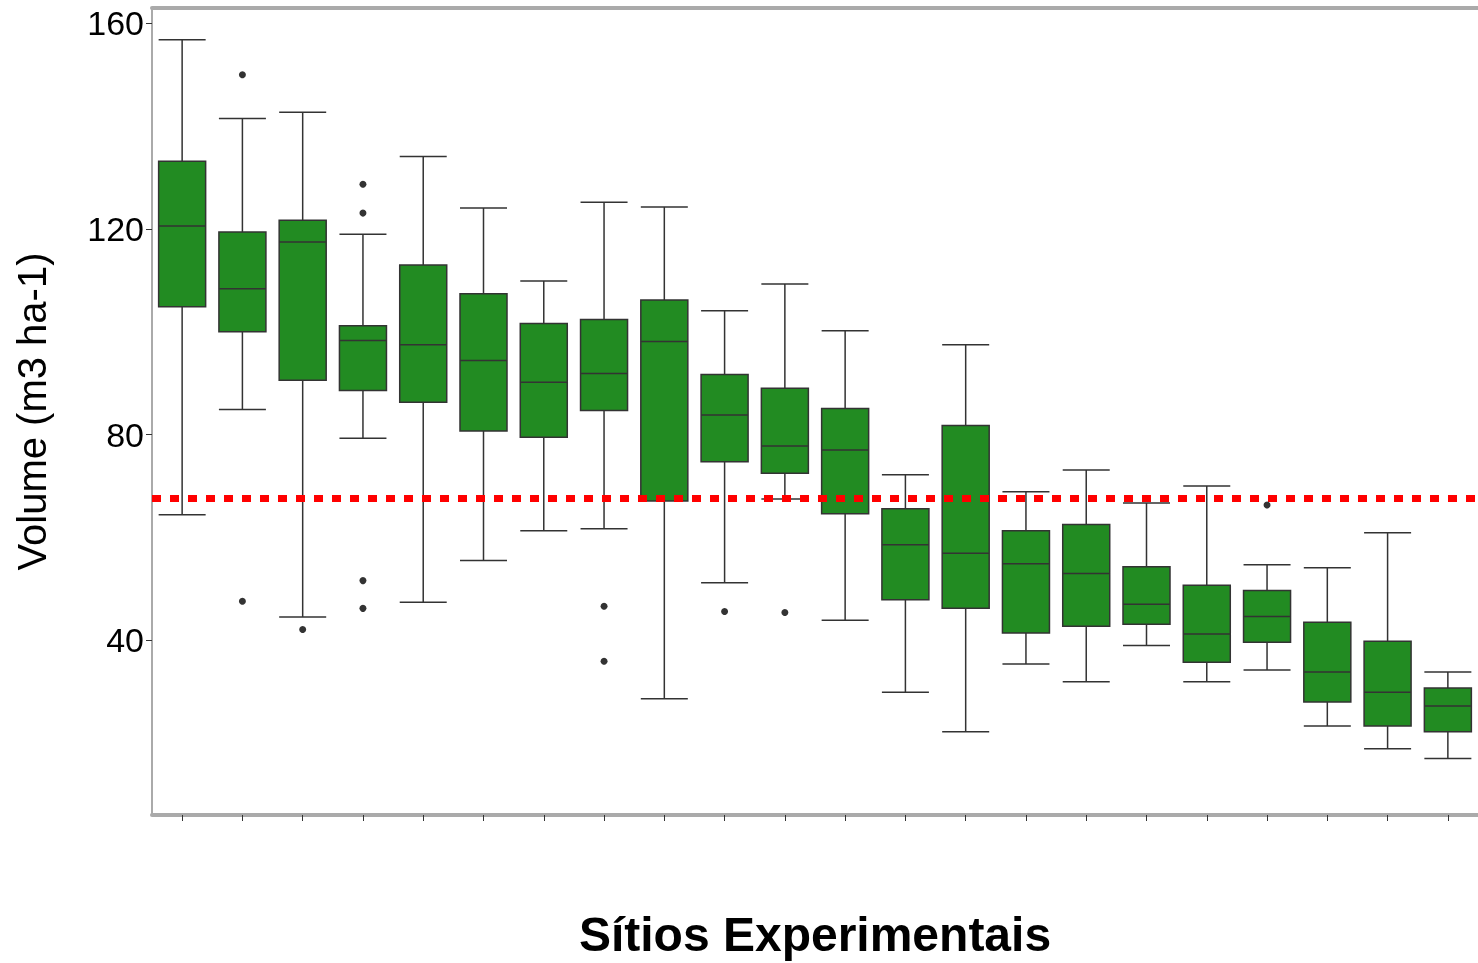  What do you see at coordinates (32, 411) in the screenshot?
I see `y-axis-title: Volume (m3 ha-1)` at bounding box center [32, 411].